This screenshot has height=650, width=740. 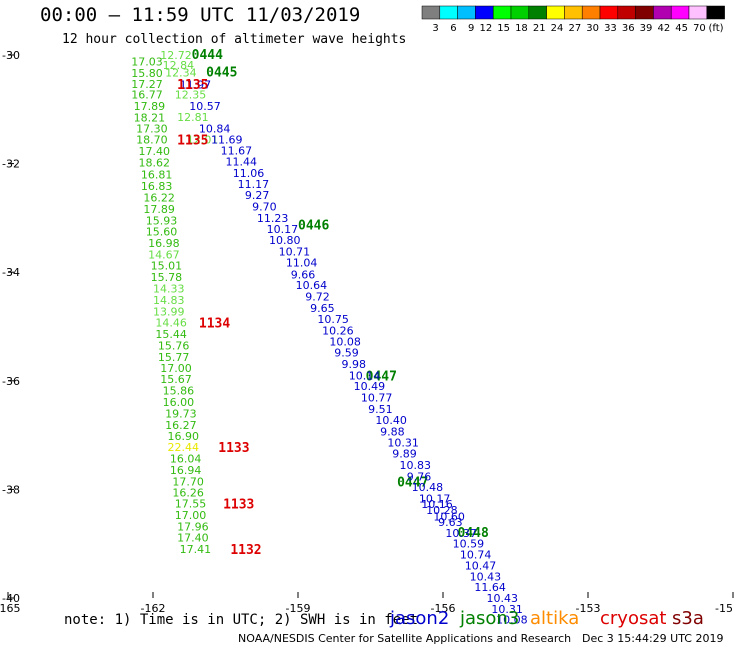 What do you see at coordinates (688, 618) in the screenshot?
I see `legend-s3a: s3a` at bounding box center [688, 618].